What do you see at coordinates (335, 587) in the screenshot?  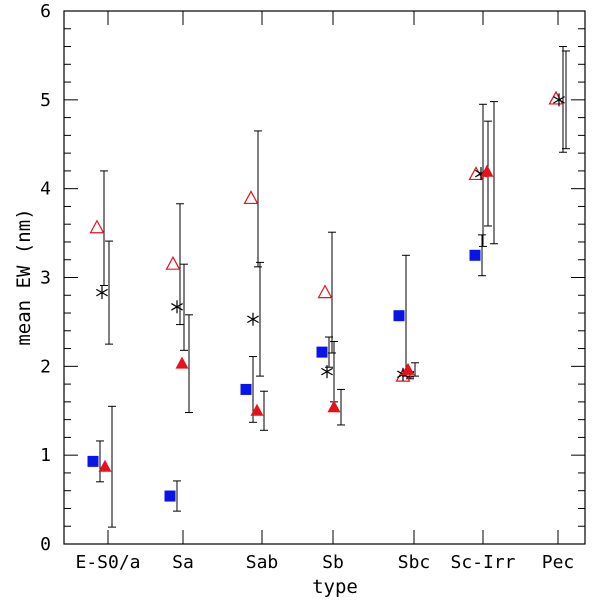 I see `x-axis-label: type` at bounding box center [335, 587].